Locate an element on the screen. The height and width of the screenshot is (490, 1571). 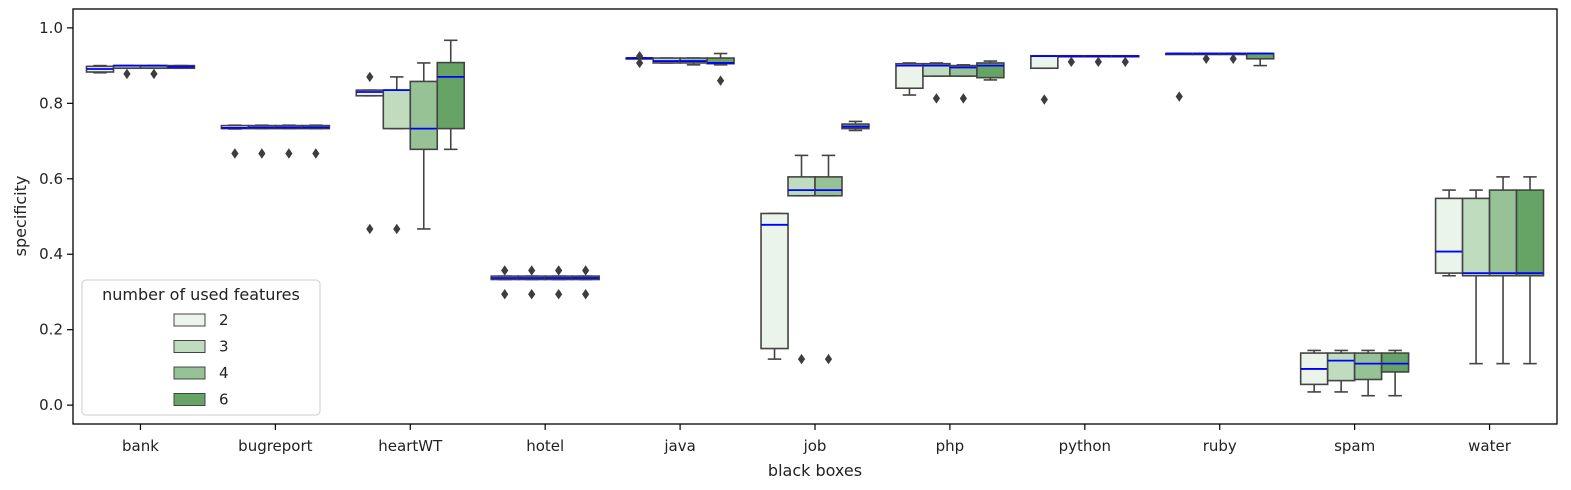
legend-title: number of used features is located at coordinates (201, 294).